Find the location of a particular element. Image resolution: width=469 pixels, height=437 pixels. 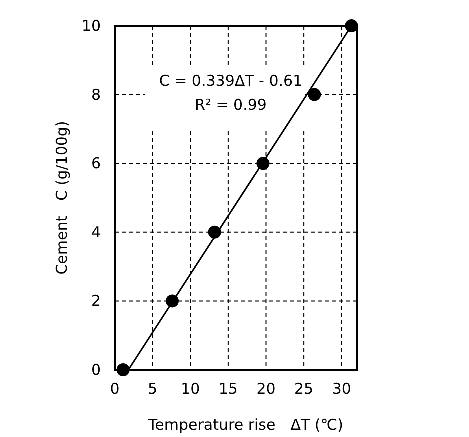

y-tick-label: 2 is located at coordinates (96, 301).